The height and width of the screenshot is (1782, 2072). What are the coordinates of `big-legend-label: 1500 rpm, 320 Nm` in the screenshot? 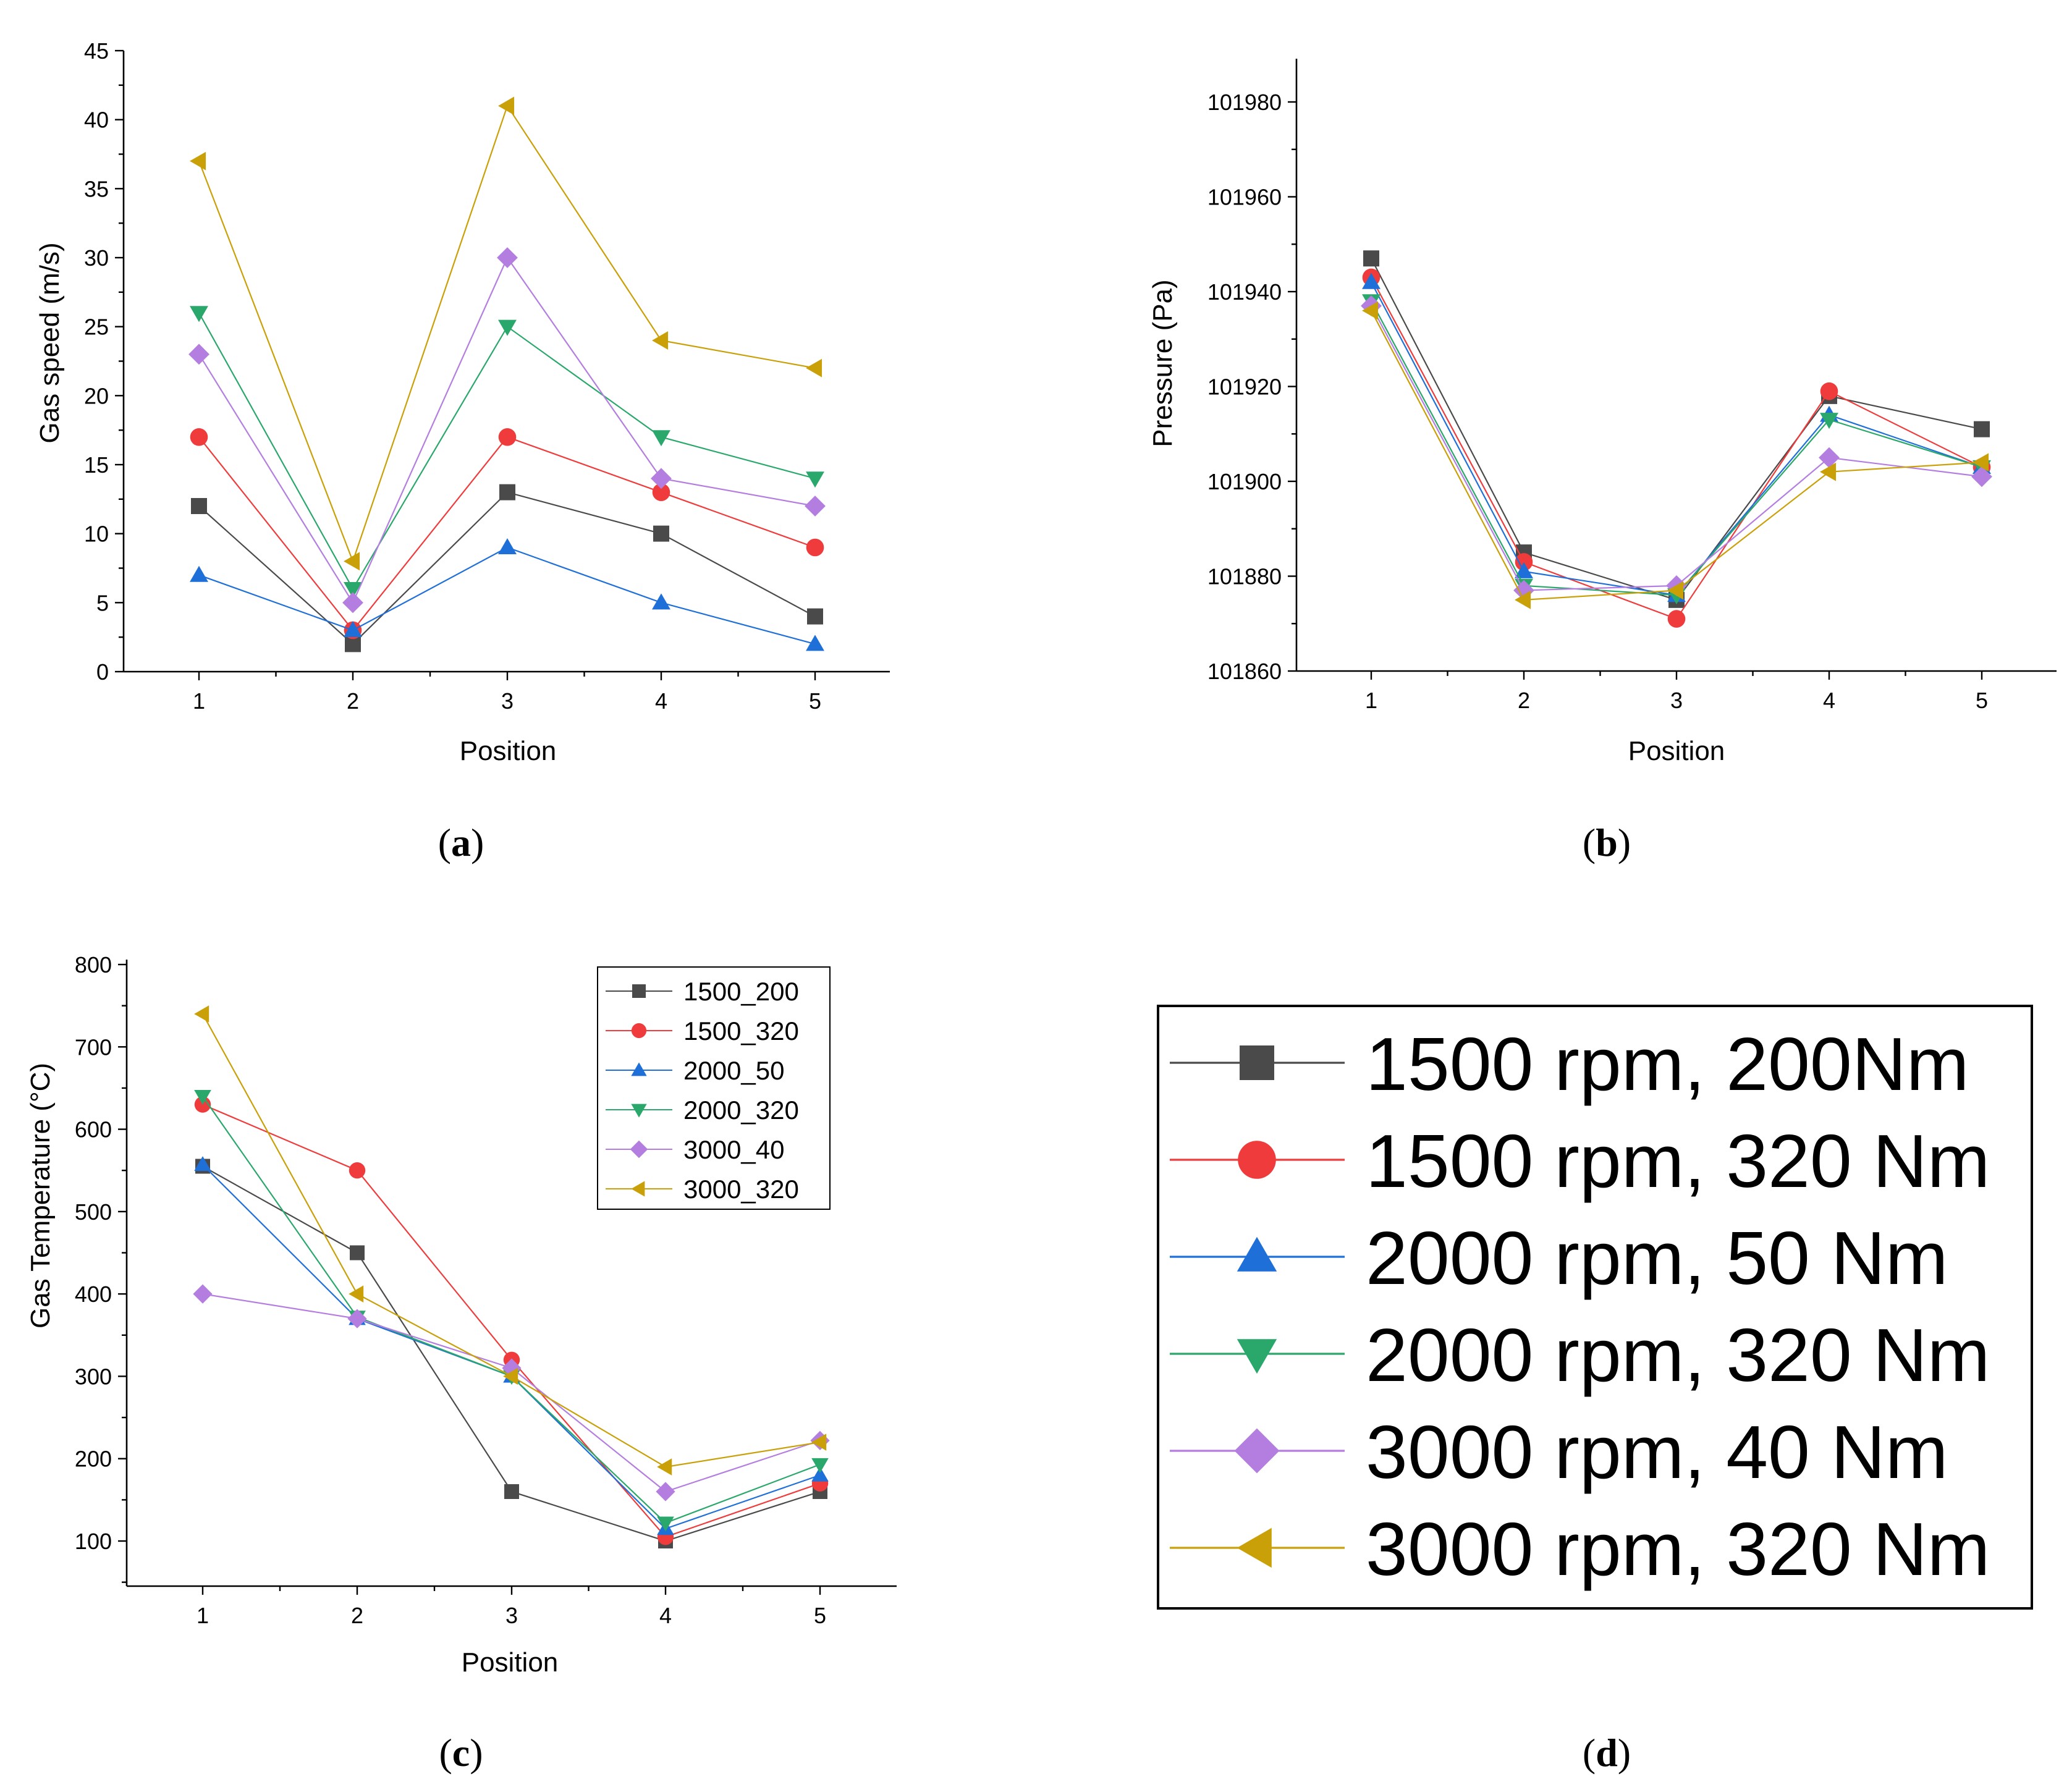 It's located at (1678, 1161).